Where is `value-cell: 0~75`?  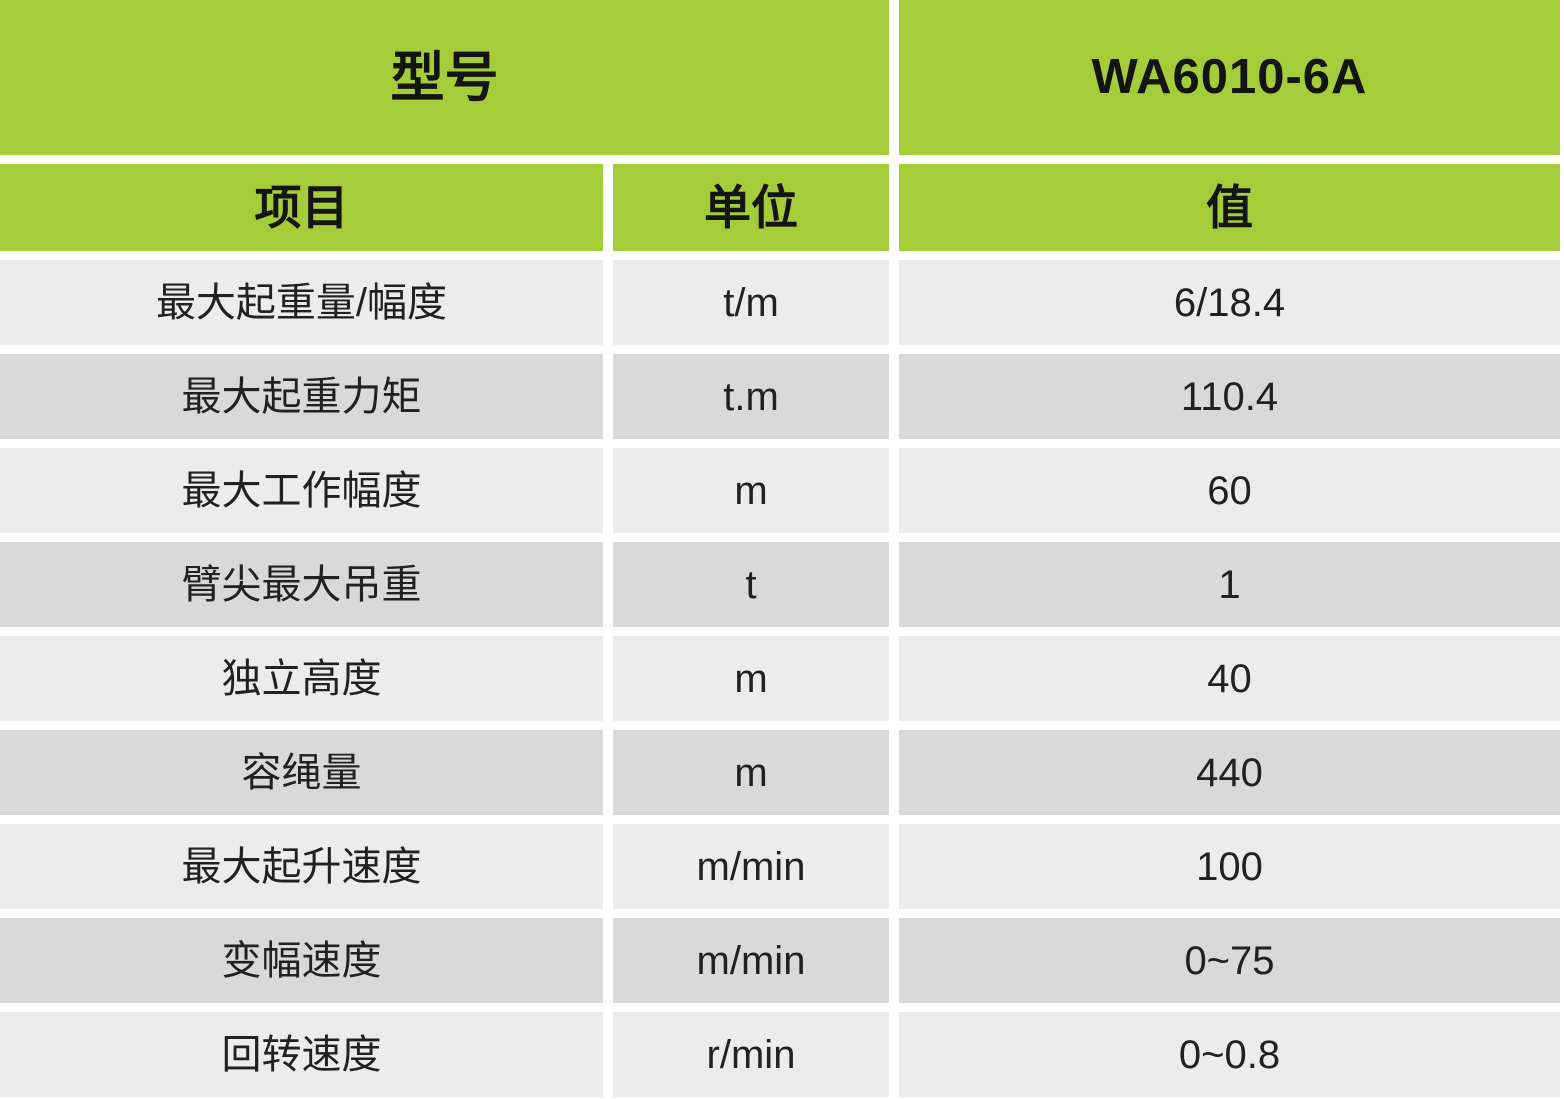
value-cell: 0~75 is located at coordinates (1229, 960).